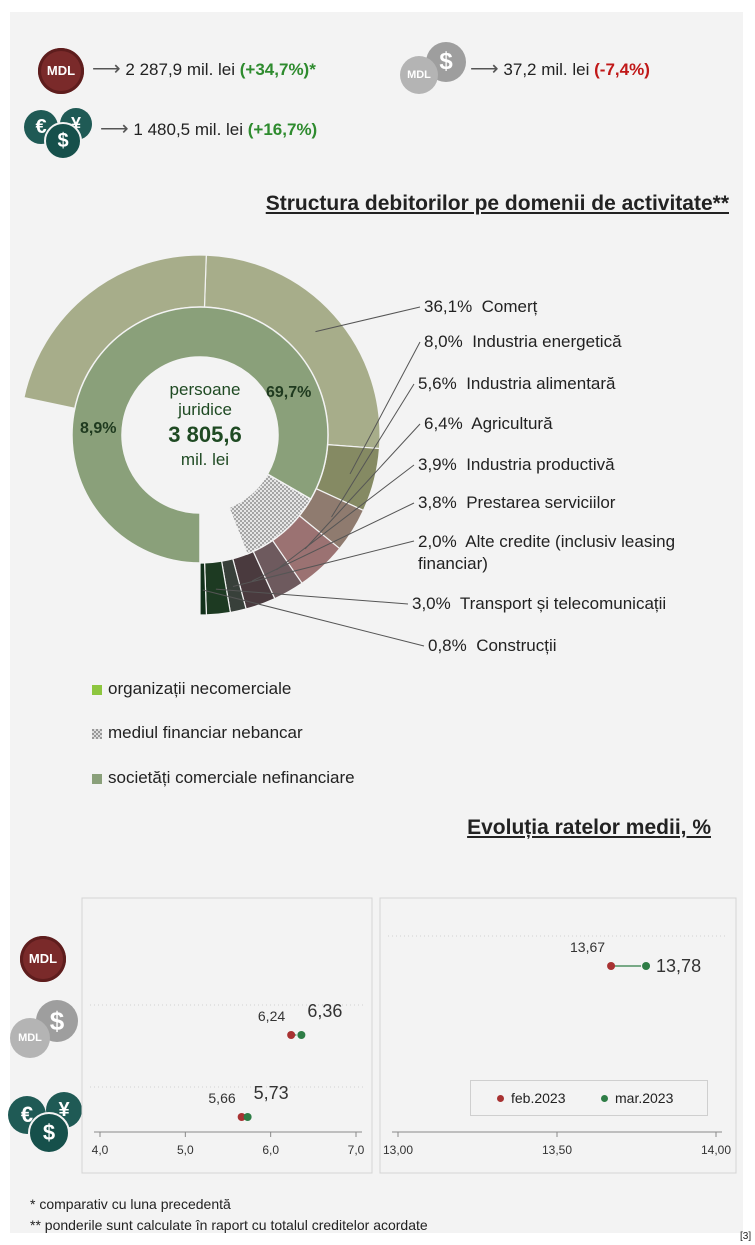 This screenshot has height=1245, width=755. Describe the element at coordinates (205, 409) in the screenshot. I see `center-line2: juridice` at that location.